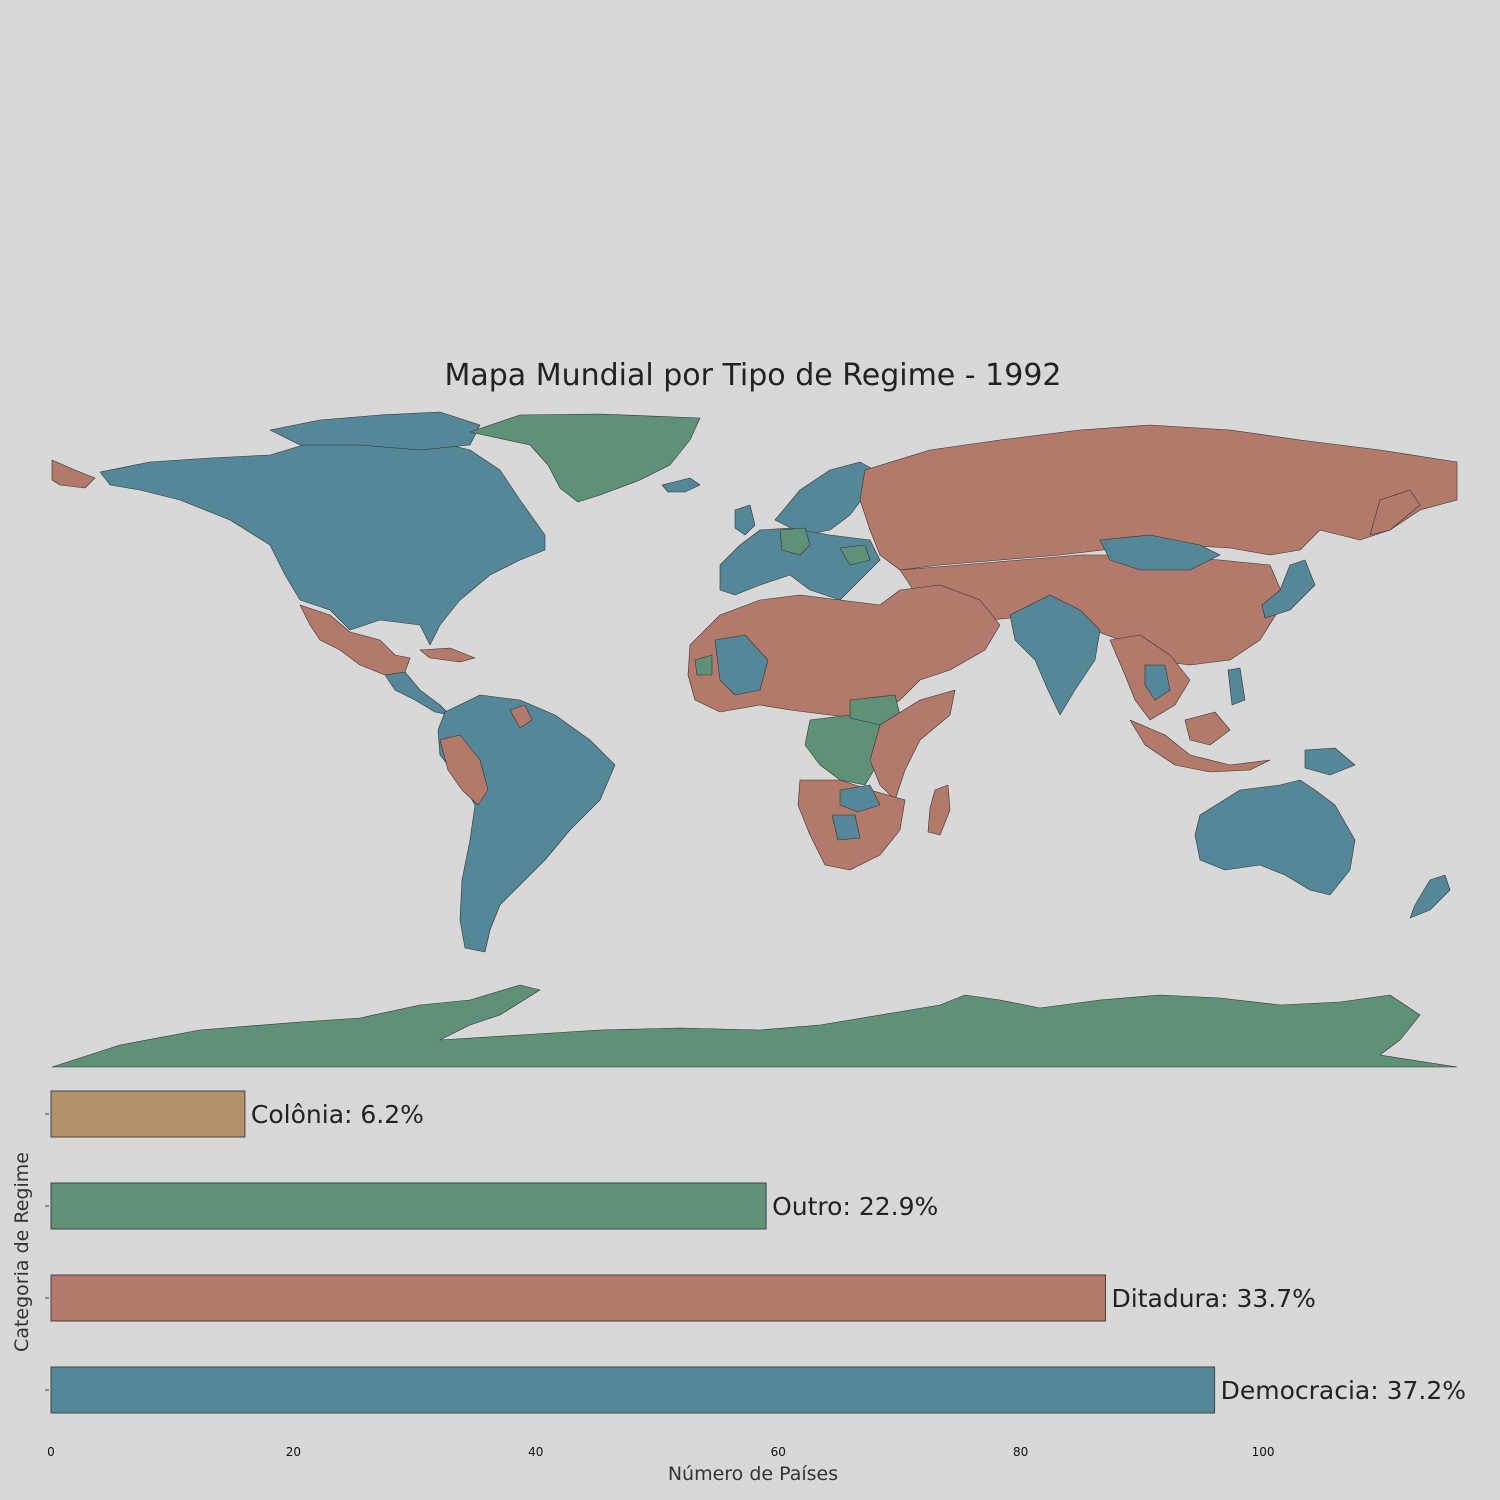 The height and width of the screenshot is (1500, 1500). I want to click on map-region-western-sahara, so click(703, 665).